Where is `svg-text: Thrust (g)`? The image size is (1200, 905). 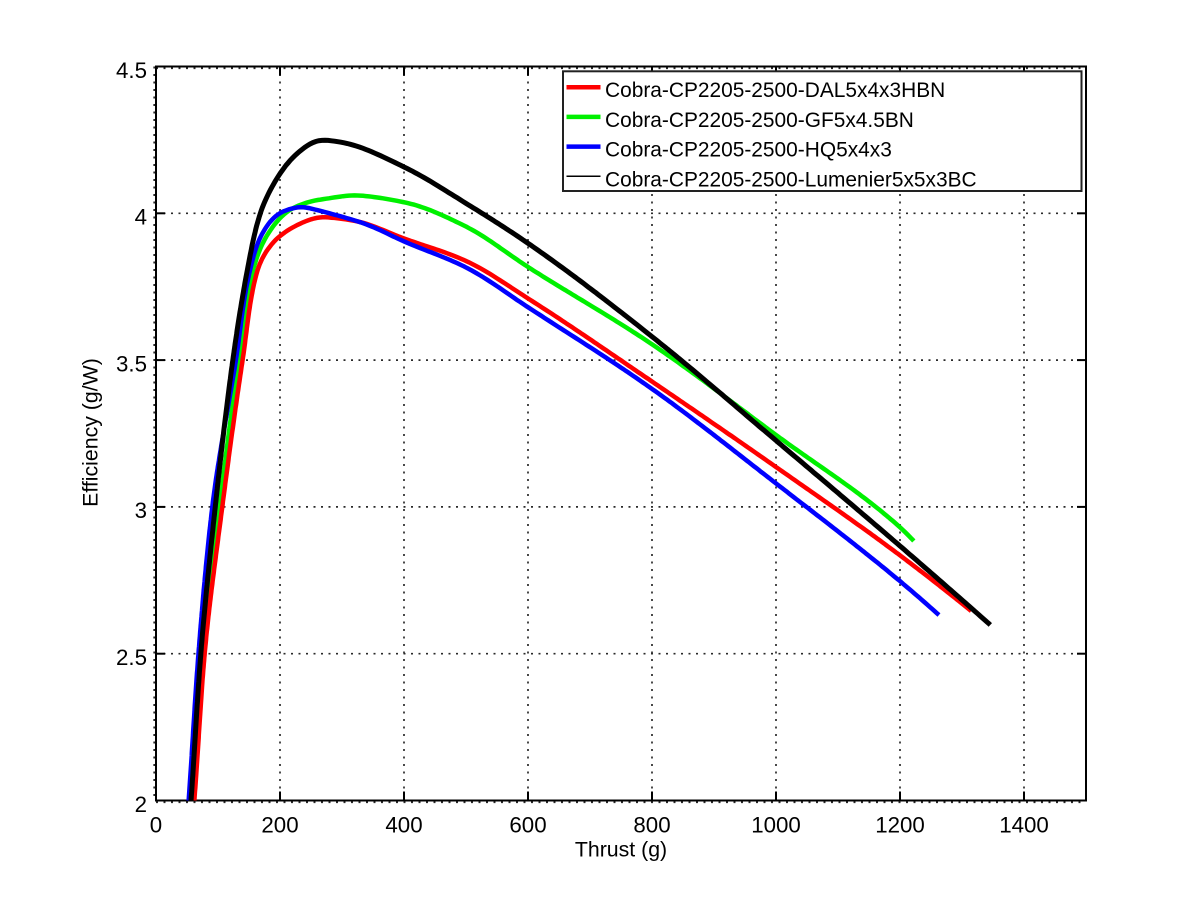 svg-text: Thrust (g) is located at coordinates (621, 850).